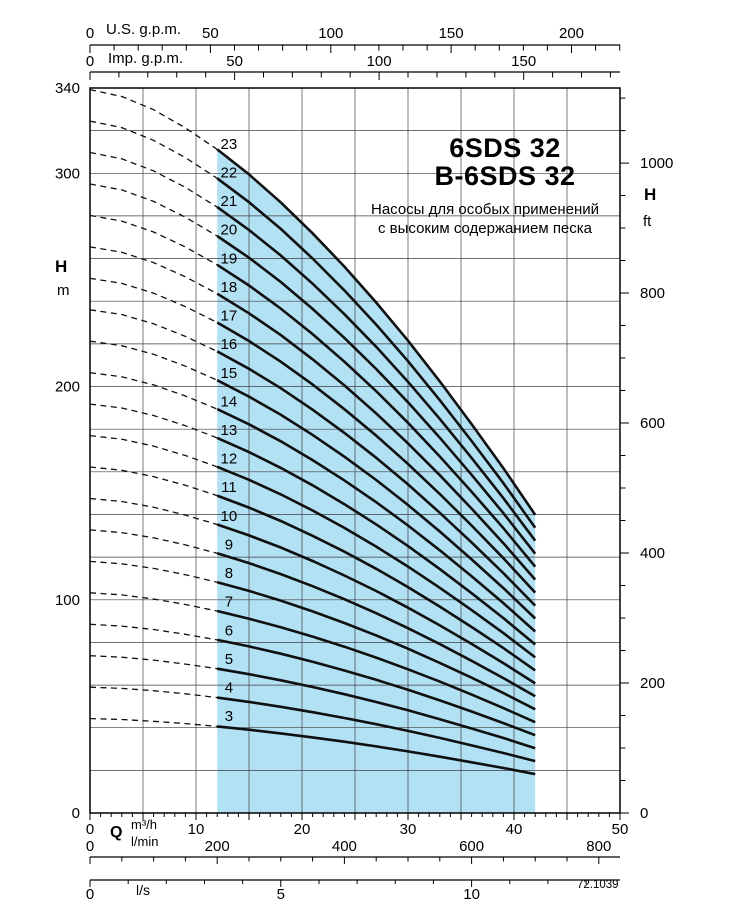 The image size is (742, 901). What do you see at coordinates (571, 33) in the screenshot?
I see `us-gpm-tick-label: 200` at bounding box center [571, 33].